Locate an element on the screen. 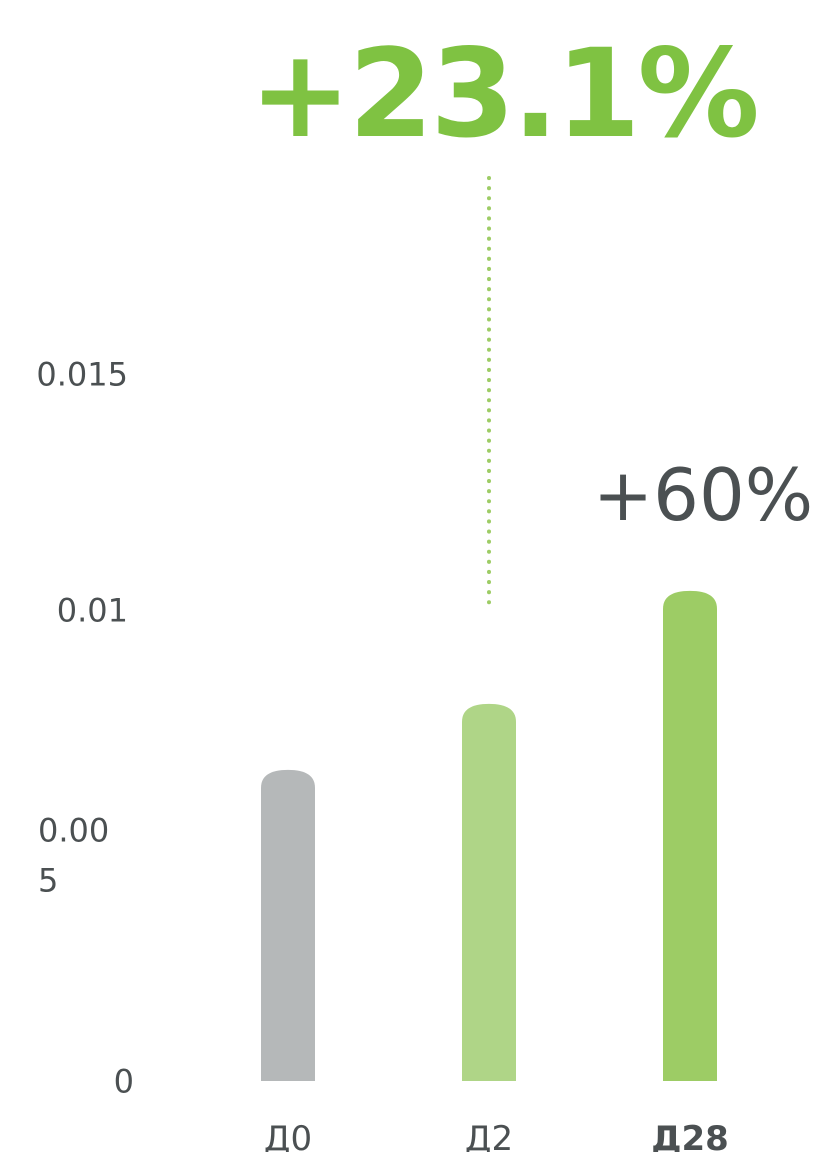 The width and height of the screenshot is (820, 1152). annotation-percent-d28: +60% is located at coordinates (703, 495).